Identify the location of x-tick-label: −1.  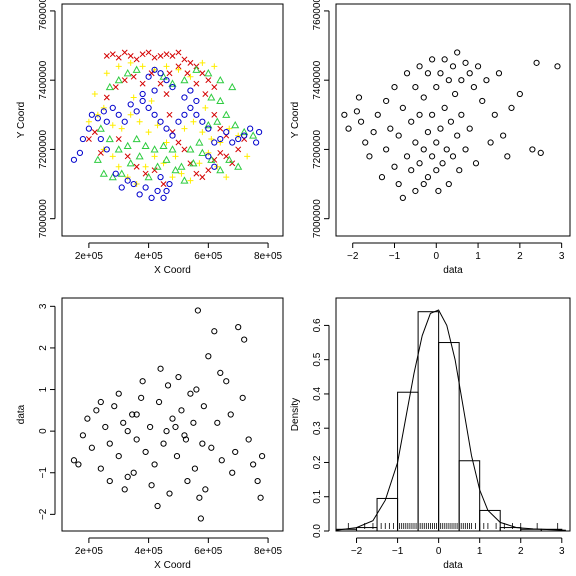
(395, 256).